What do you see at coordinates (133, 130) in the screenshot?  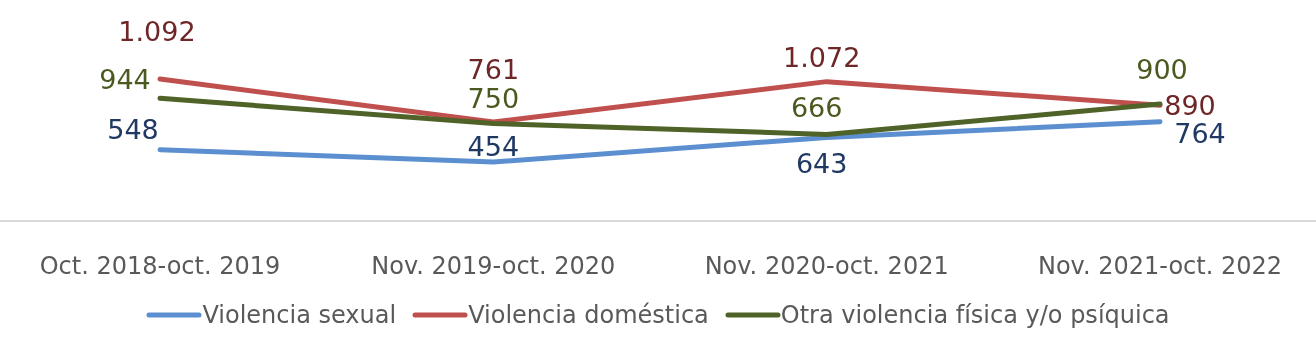 I see `data-label: 548` at bounding box center [133, 130].